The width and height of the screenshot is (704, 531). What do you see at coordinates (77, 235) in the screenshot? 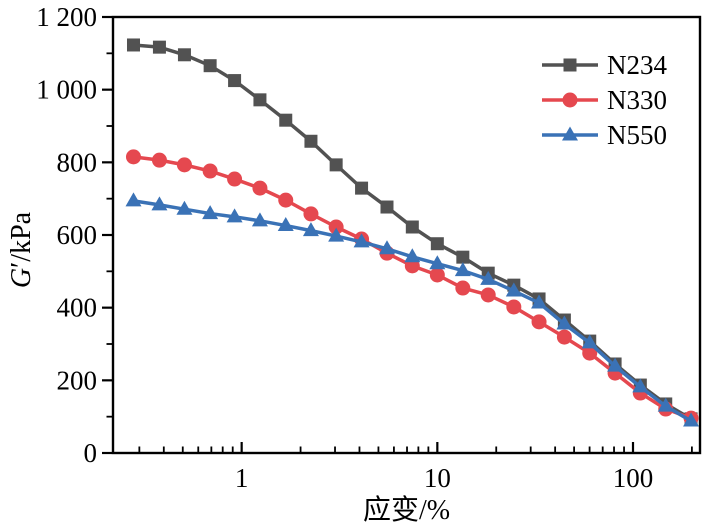
I see `y-tick-label: 600` at bounding box center [77, 235].